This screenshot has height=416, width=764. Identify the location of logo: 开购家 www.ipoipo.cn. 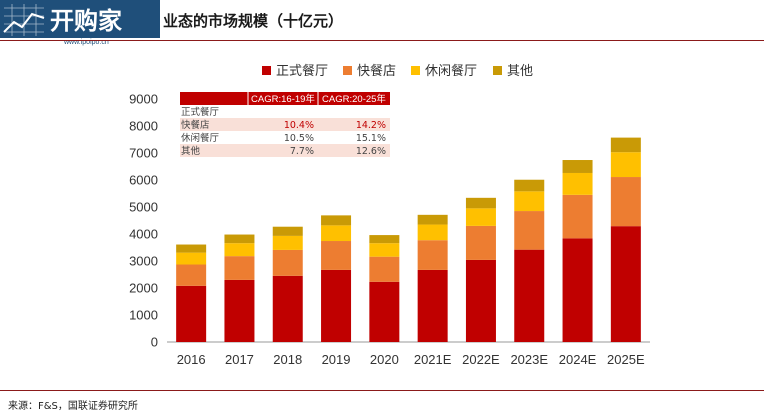
(80, 23).